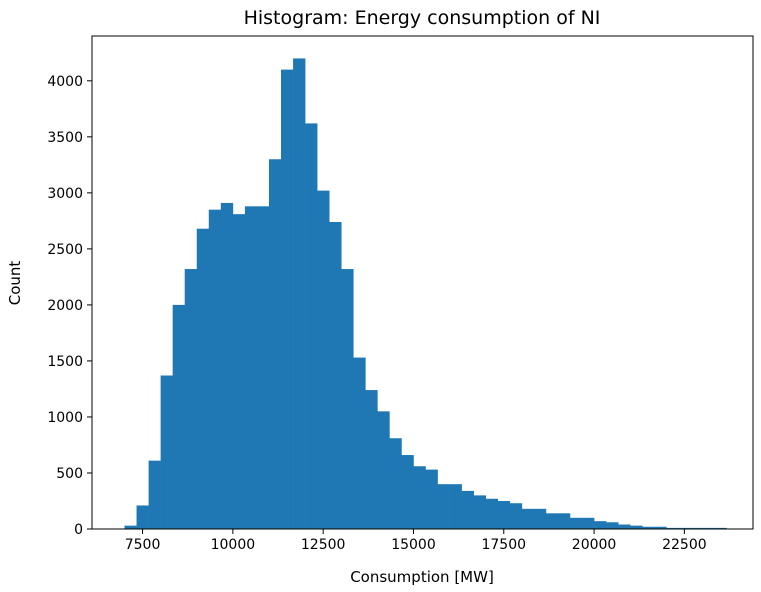 The height and width of the screenshot is (592, 761). I want to click on y-tick-label: 2500, so click(65, 250).